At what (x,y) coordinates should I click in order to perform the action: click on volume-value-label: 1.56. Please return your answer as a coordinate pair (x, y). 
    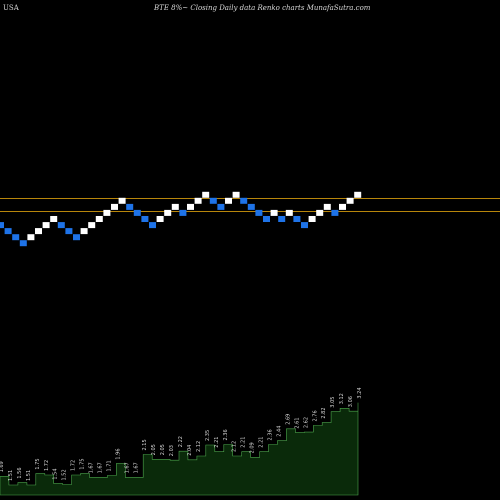
    Looking at the image, I should click on (20, 472).